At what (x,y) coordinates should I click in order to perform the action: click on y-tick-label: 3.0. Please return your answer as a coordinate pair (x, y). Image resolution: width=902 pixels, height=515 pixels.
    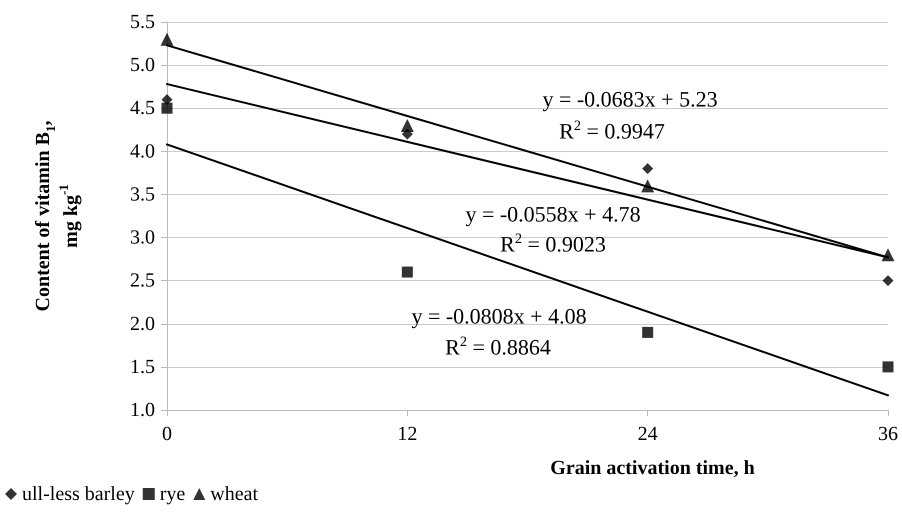
    Looking at the image, I should click on (142, 237).